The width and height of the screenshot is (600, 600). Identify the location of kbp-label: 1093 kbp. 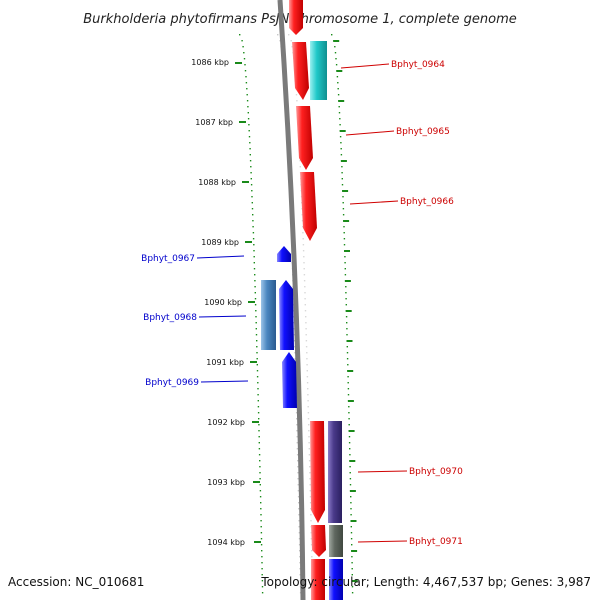
(226, 482).